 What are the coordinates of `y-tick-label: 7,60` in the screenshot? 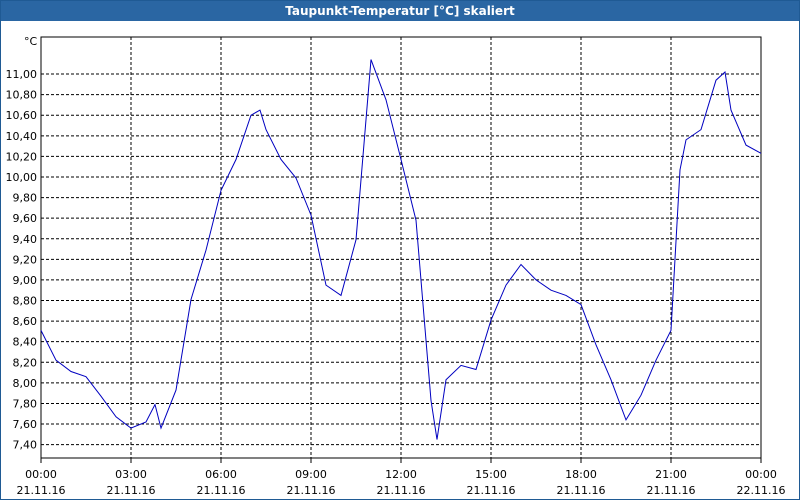 It's located at (25, 424).